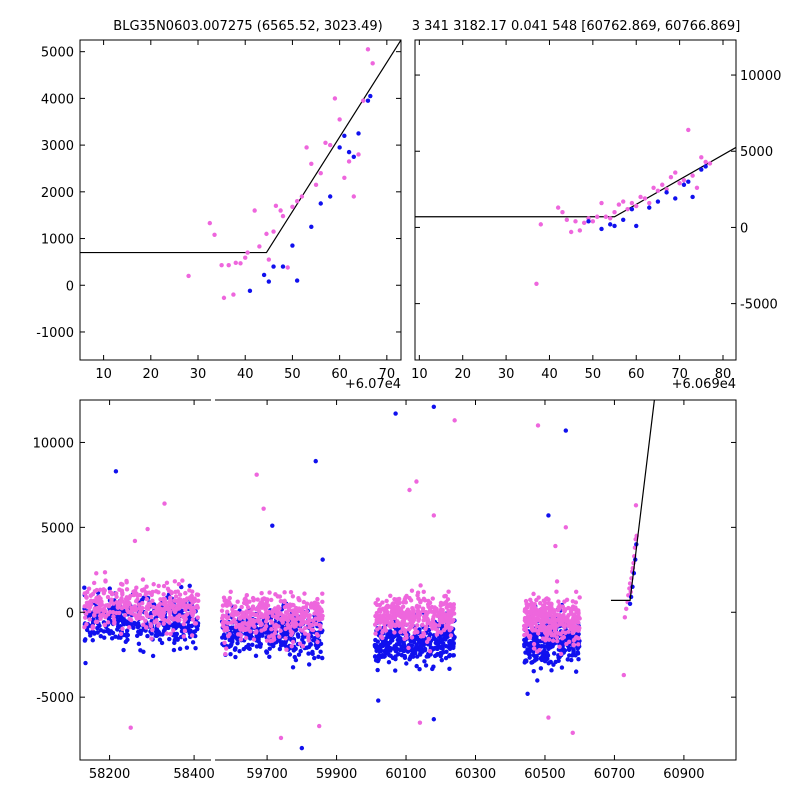  Describe the element at coordinates (759, 305) in the screenshot. I see `y-tick-label: -5000` at that location.